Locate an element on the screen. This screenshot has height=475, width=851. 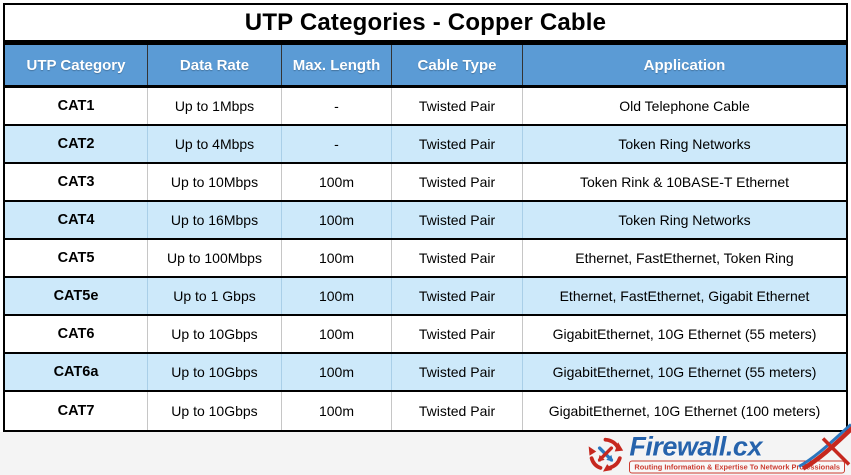
cell-category: CAT5e is located at coordinates (76, 296).